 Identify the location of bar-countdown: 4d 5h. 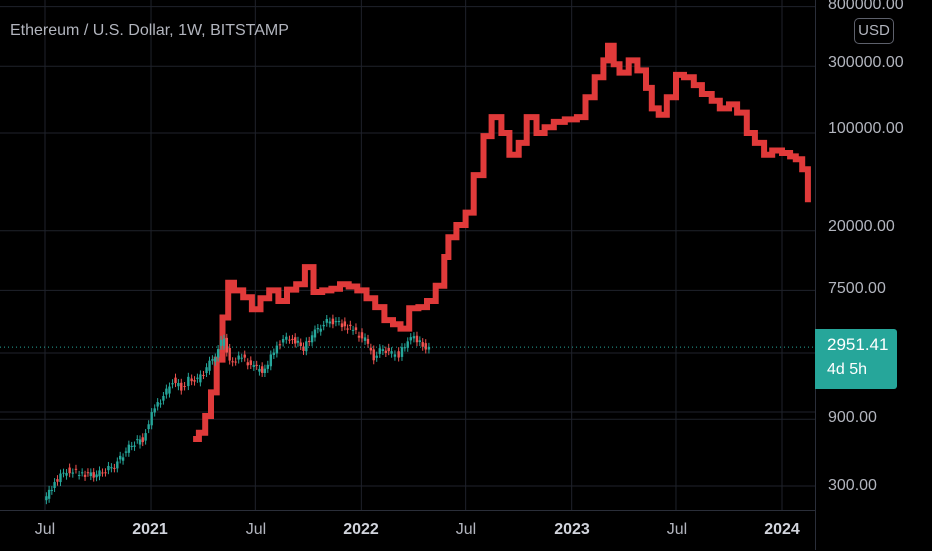
(847, 369).